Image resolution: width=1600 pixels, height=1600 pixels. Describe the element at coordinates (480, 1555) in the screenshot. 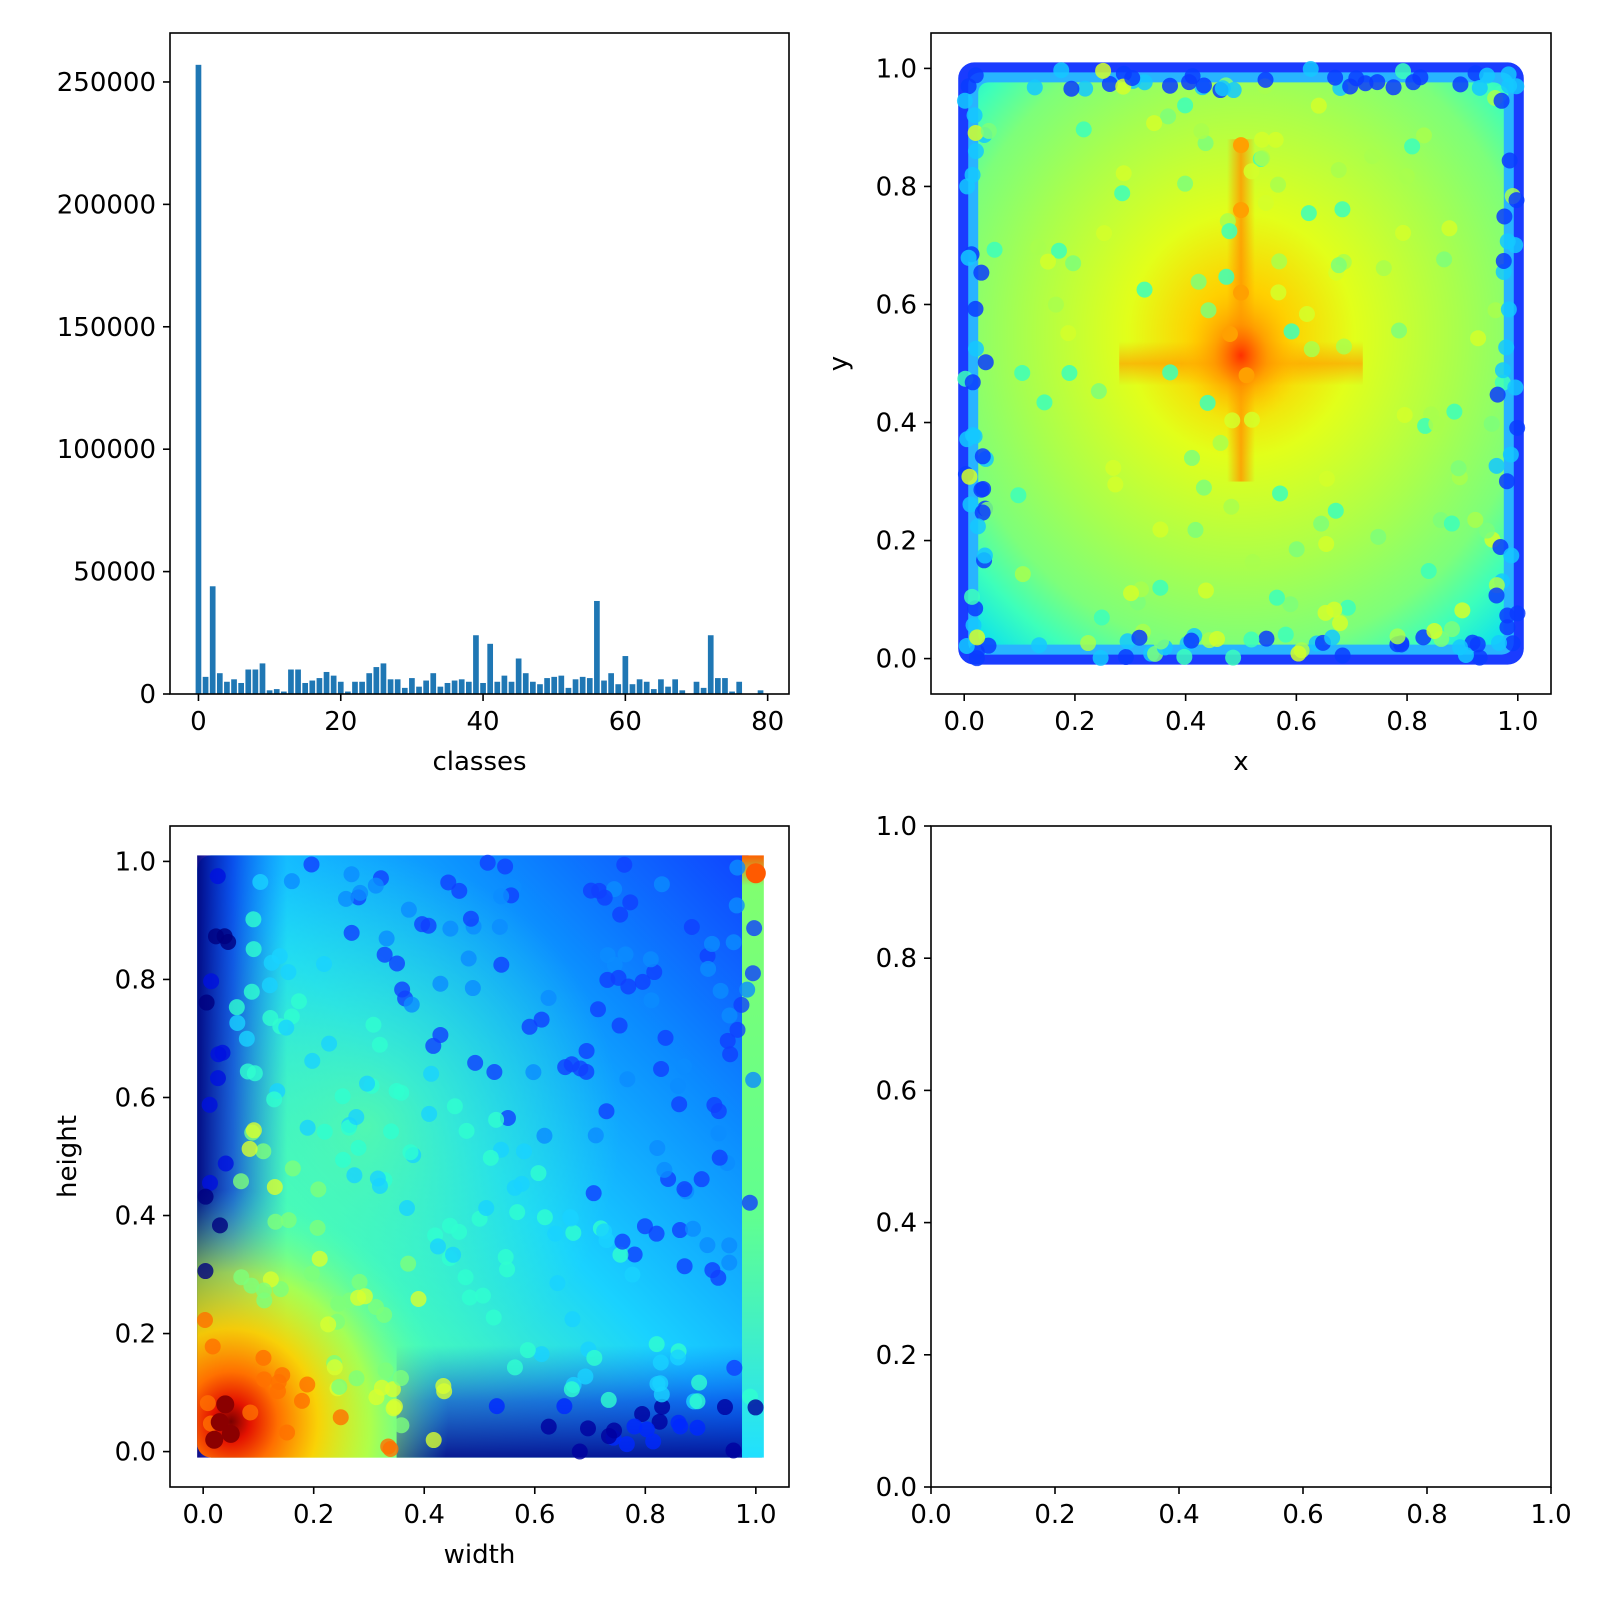

I see `x-axis-label: width` at that location.